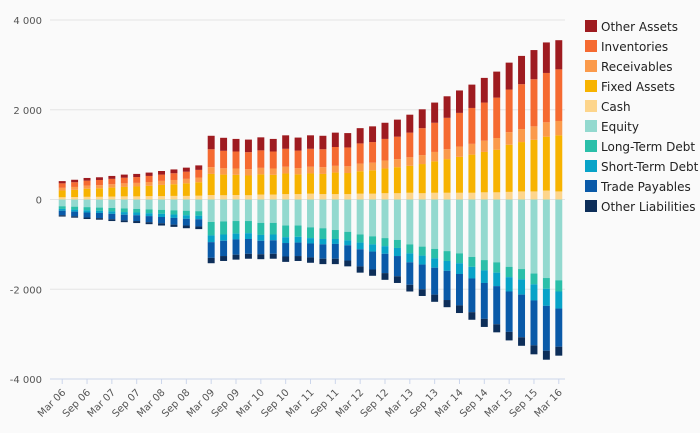  I want to click on legend-item-label: Other Liabilities, so click(648, 207).